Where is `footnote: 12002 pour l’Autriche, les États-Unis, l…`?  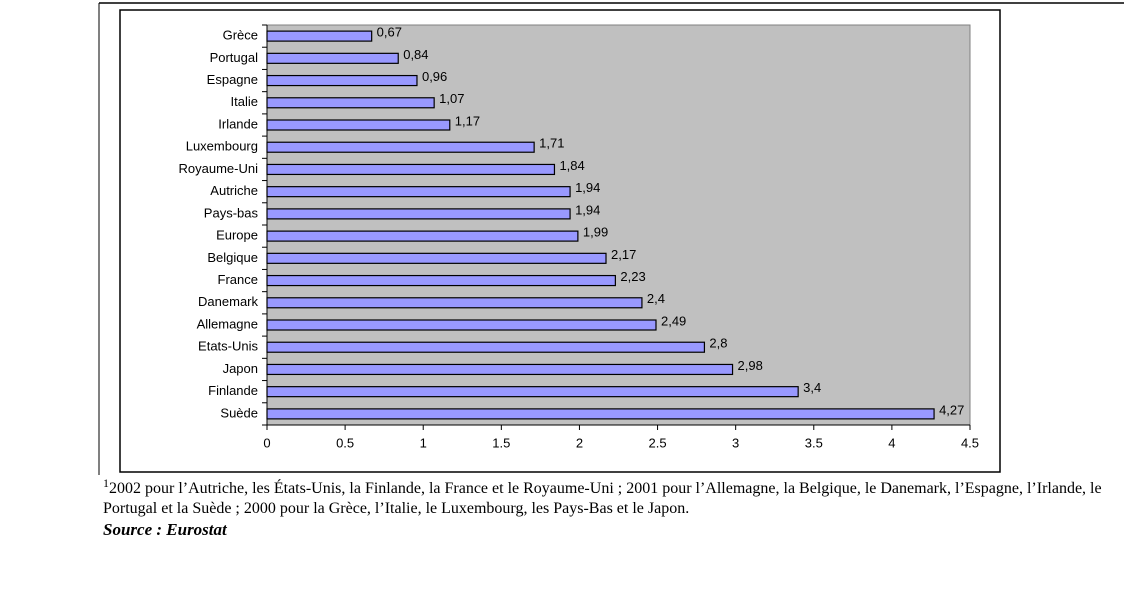
footnote: 12002 pour l’Autriche, les États-Unis, l… is located at coordinates (610, 497).